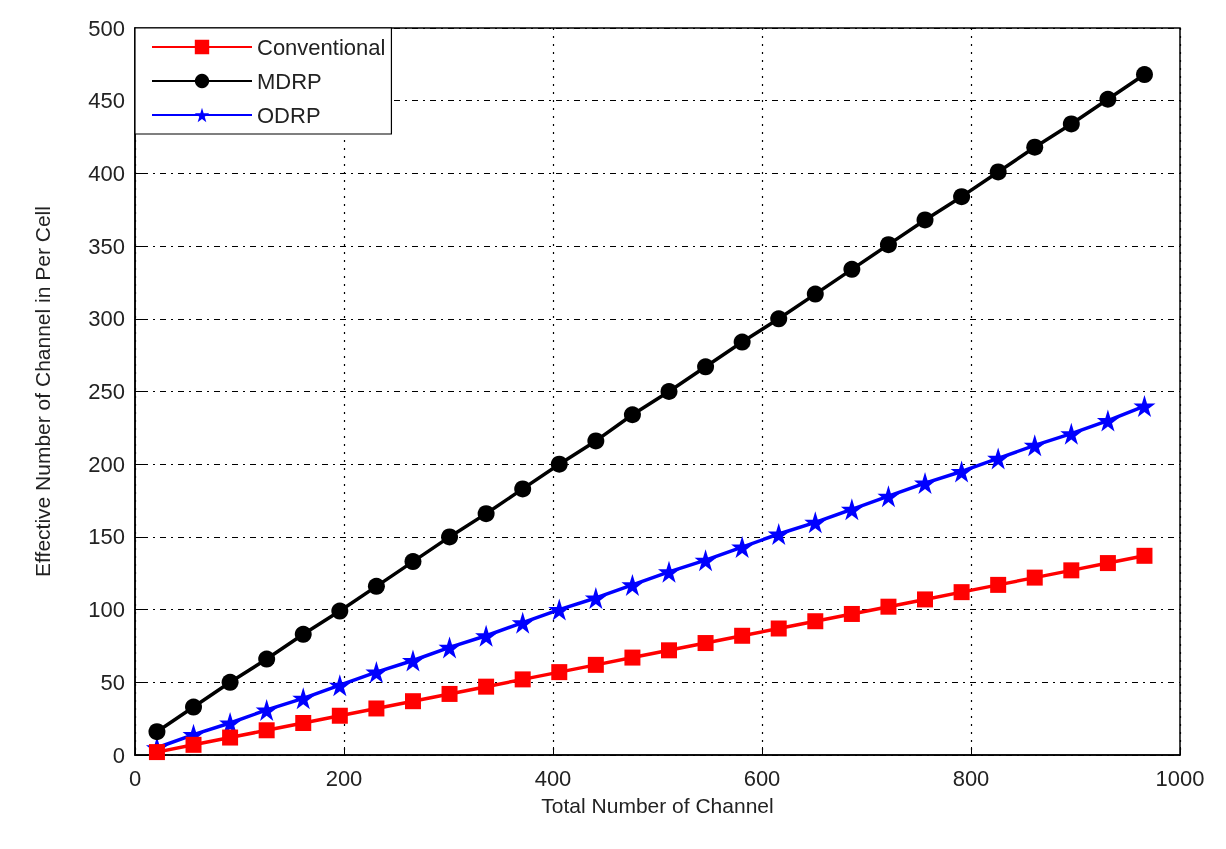 This screenshot has height=849, width=1226. What do you see at coordinates (657, 805) in the screenshot?
I see `x-axis-title: Total Number of Channel` at bounding box center [657, 805].